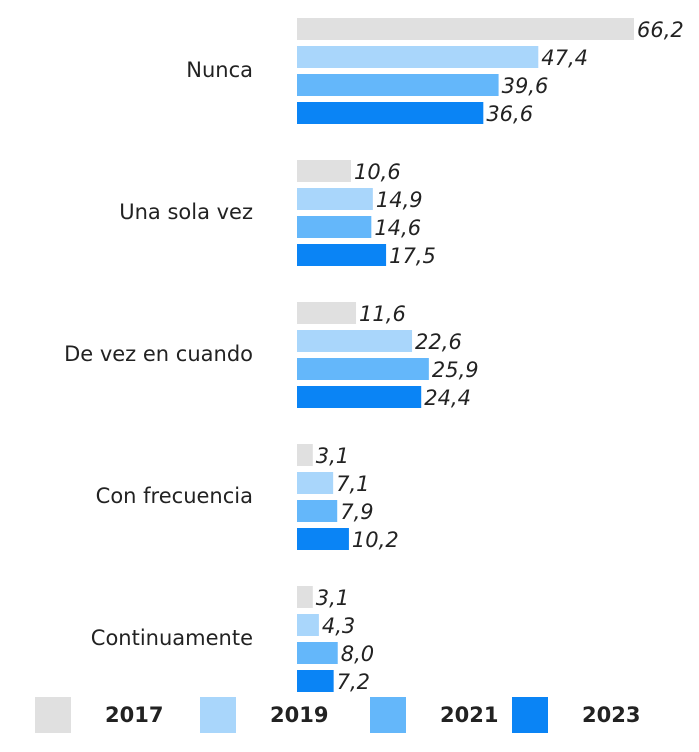 Image resolution: width=699 pixels, height=752 pixels. I want to click on value-label: 14,9, so click(399, 200).